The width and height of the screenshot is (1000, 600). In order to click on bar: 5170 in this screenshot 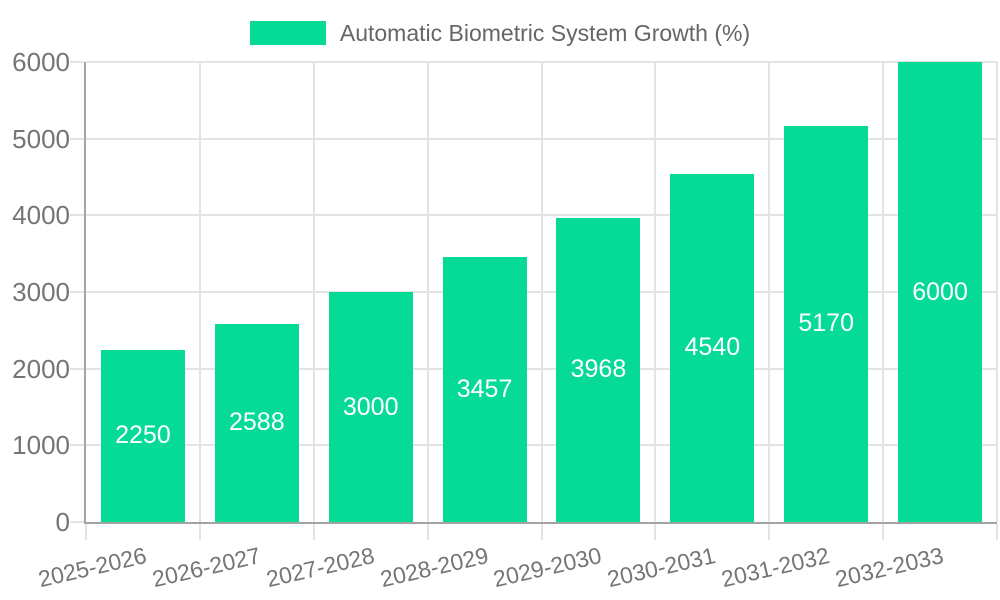, I will do `click(826, 323)`.